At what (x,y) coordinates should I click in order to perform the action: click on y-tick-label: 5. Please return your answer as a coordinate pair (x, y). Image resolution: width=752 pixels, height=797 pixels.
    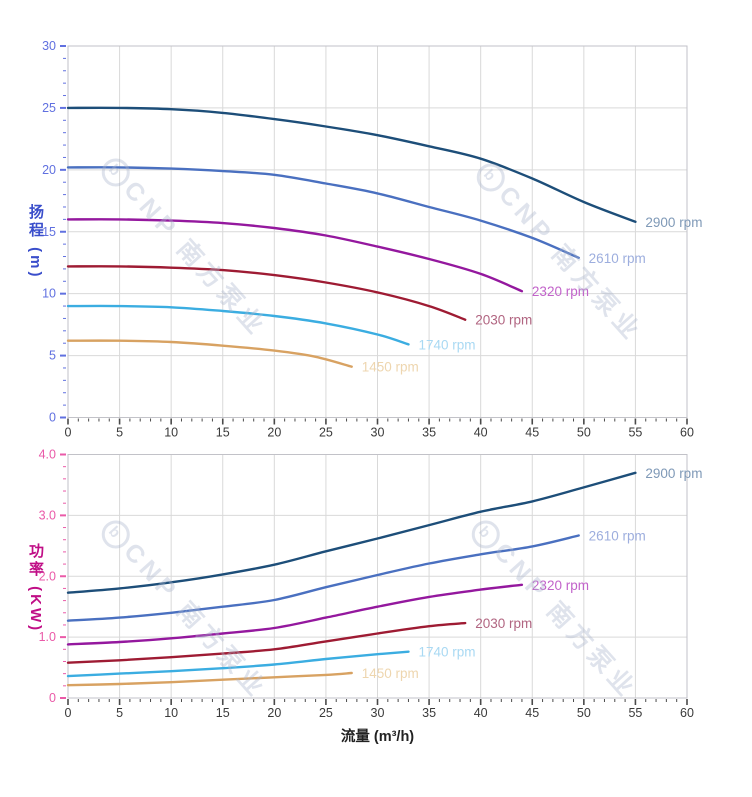
    Looking at the image, I should click on (52, 356).